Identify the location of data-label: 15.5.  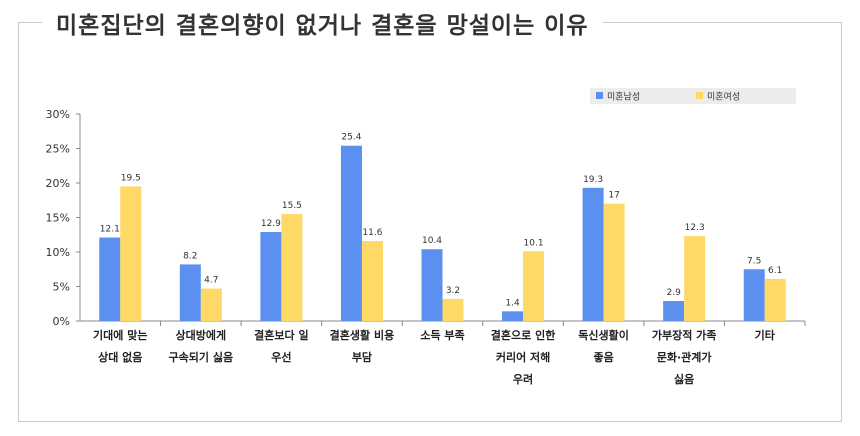
(292, 206).